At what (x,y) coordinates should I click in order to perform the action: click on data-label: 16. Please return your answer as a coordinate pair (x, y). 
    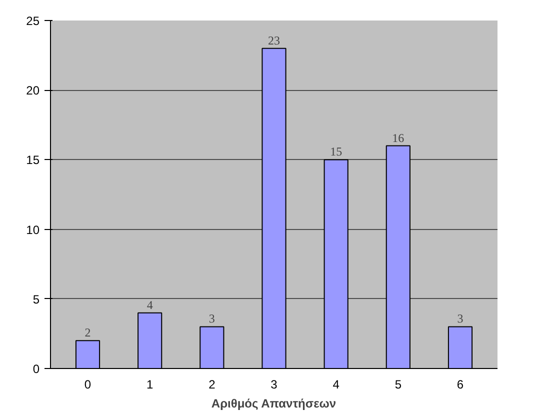
    Looking at the image, I should click on (398, 137).